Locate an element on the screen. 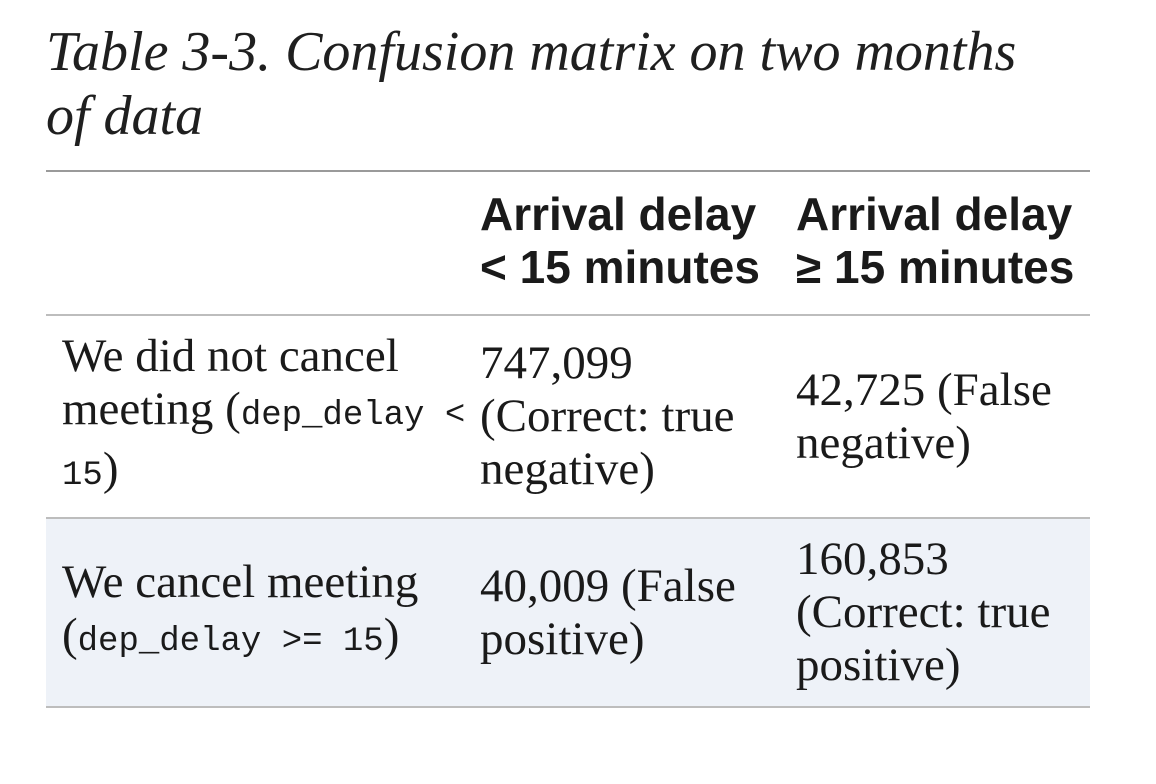 This screenshot has width=1156, height=784. caption-label: Table 3-3. is located at coordinates (159, 52).